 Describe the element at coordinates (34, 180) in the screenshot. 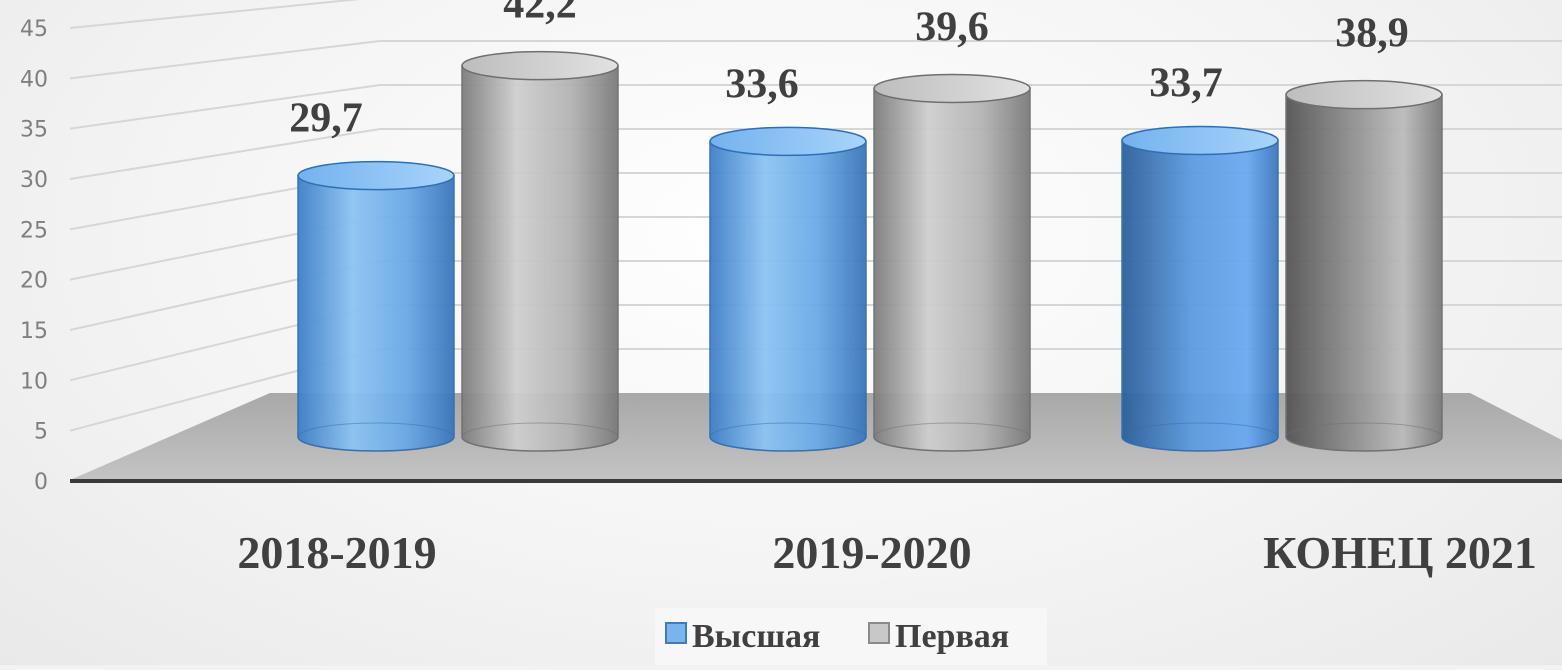

I see `y-tick-label-30: 30` at that location.